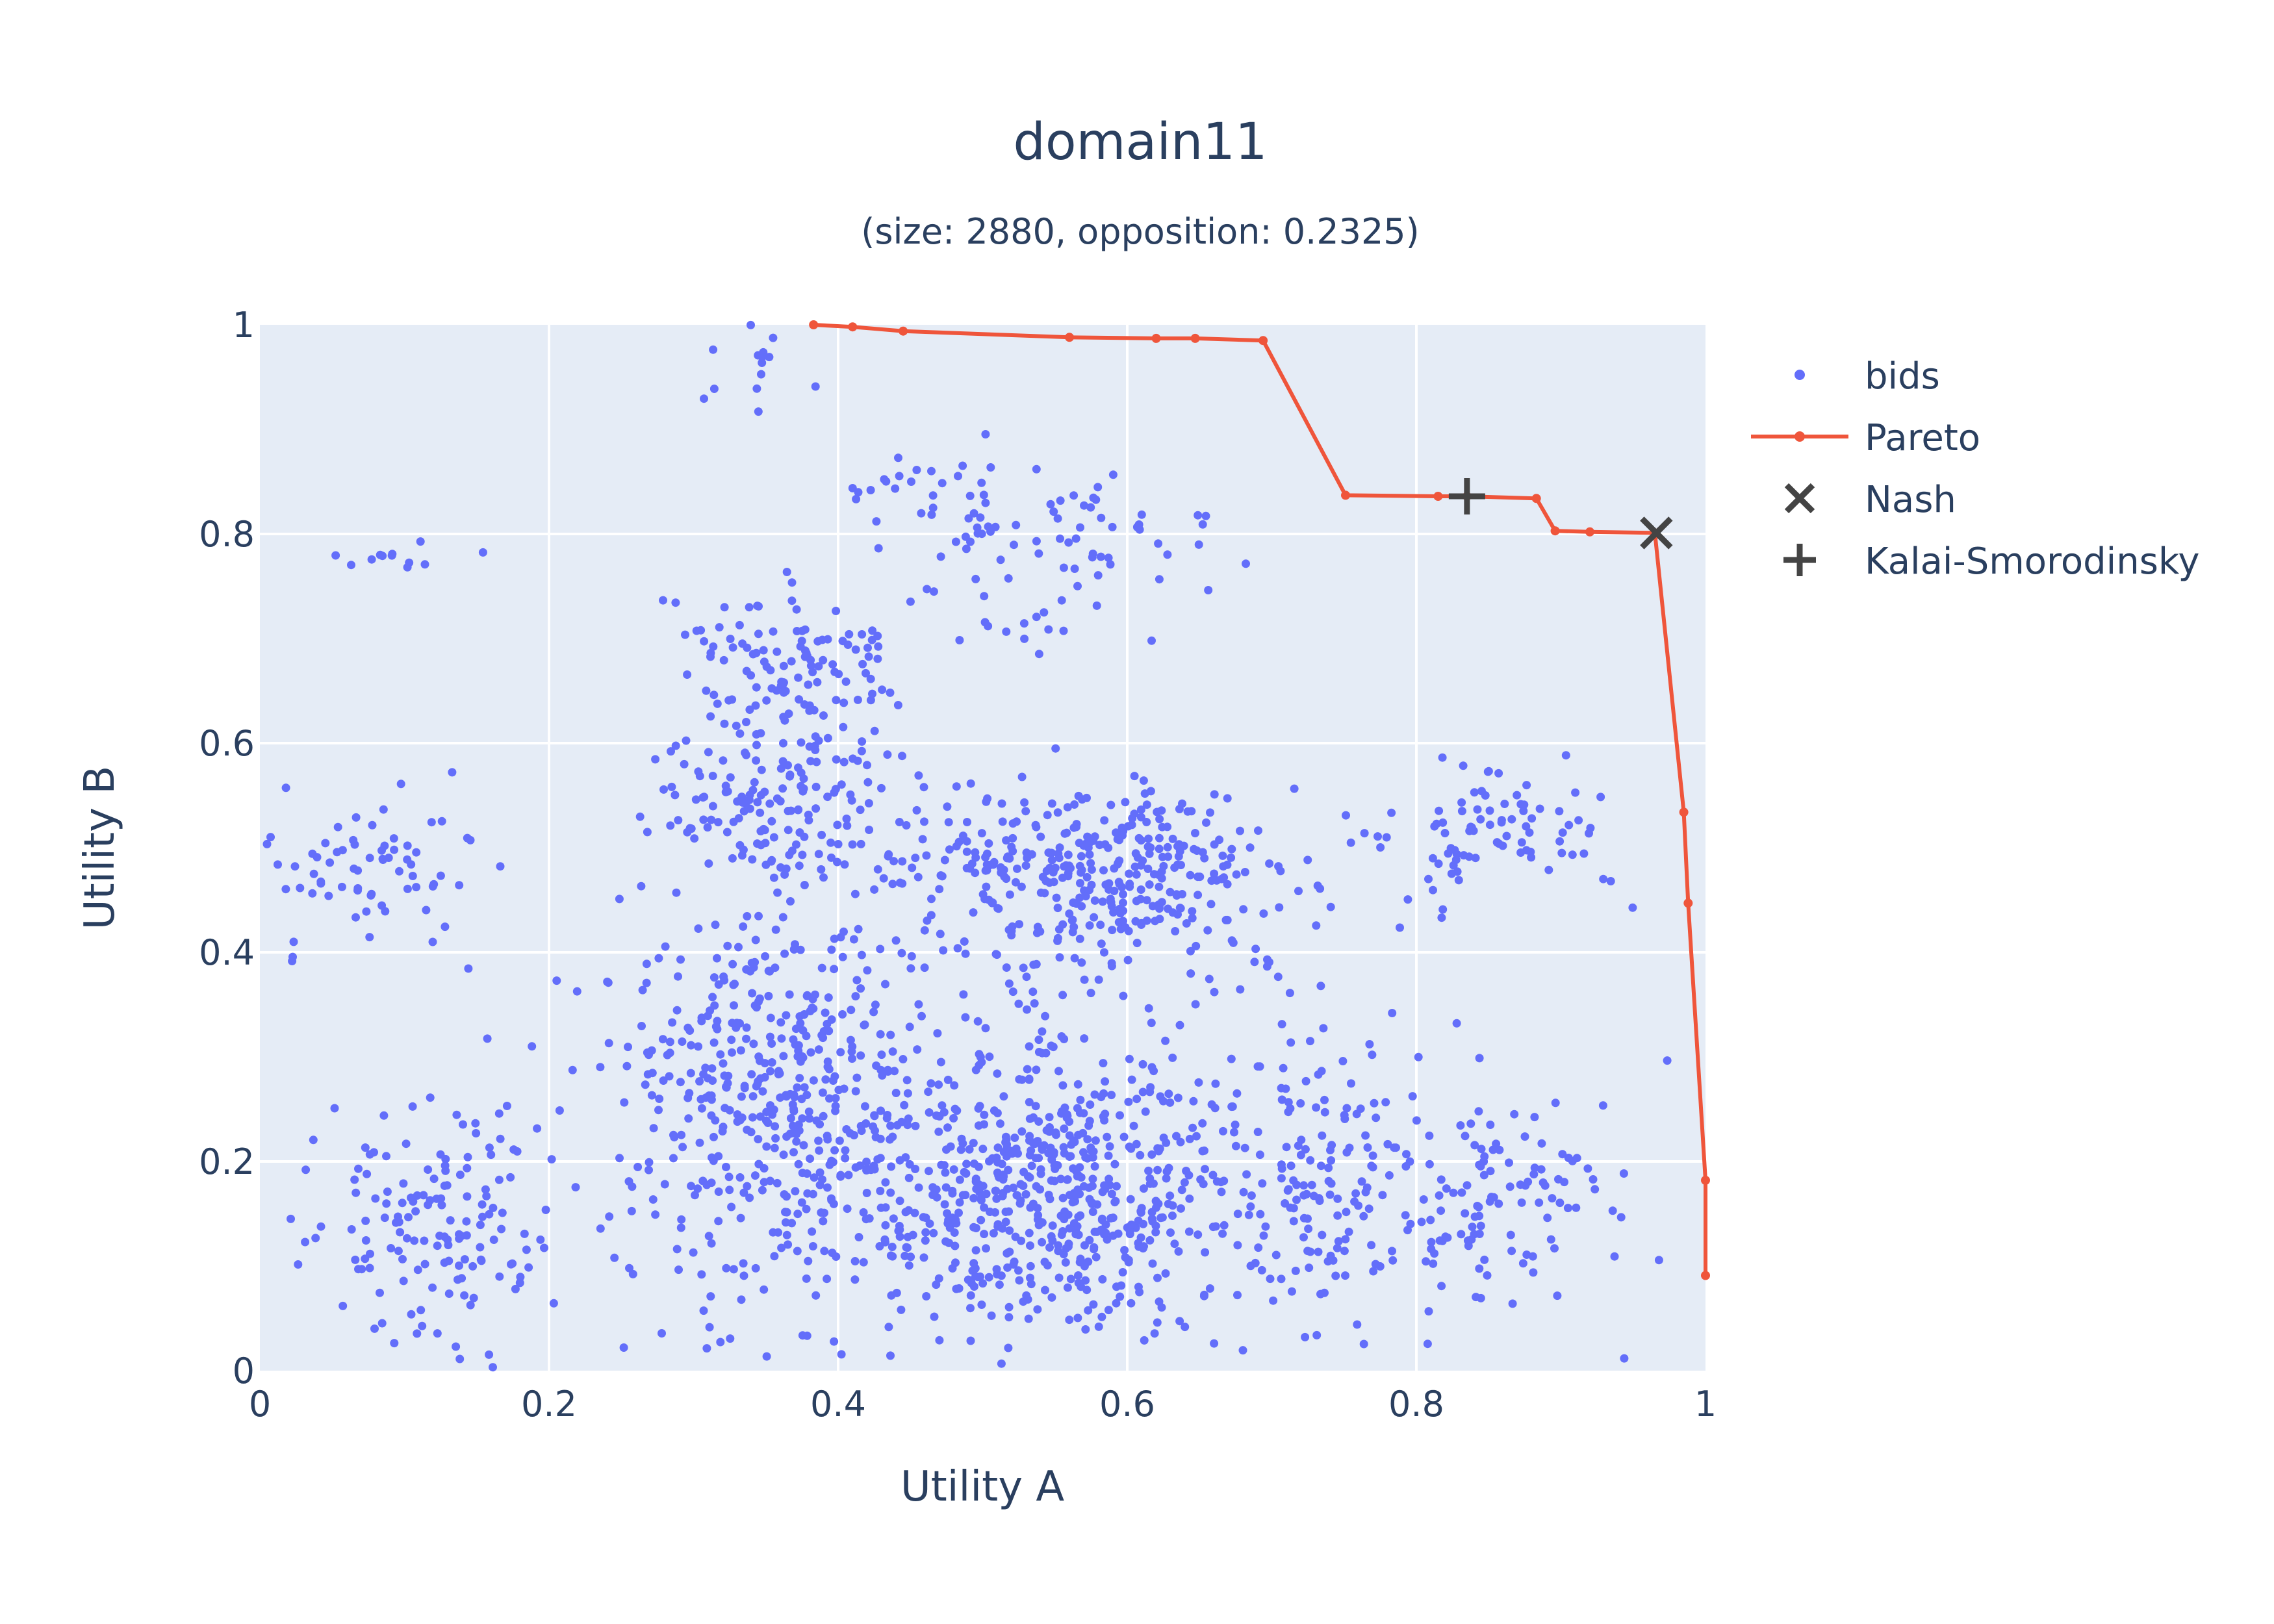 The width and height of the screenshot is (2274, 1624). Describe the element at coordinates (1991, 561) in the screenshot. I see `legend-item-kalai-smorodinsky: Kalai-Smorodinsky` at that location.